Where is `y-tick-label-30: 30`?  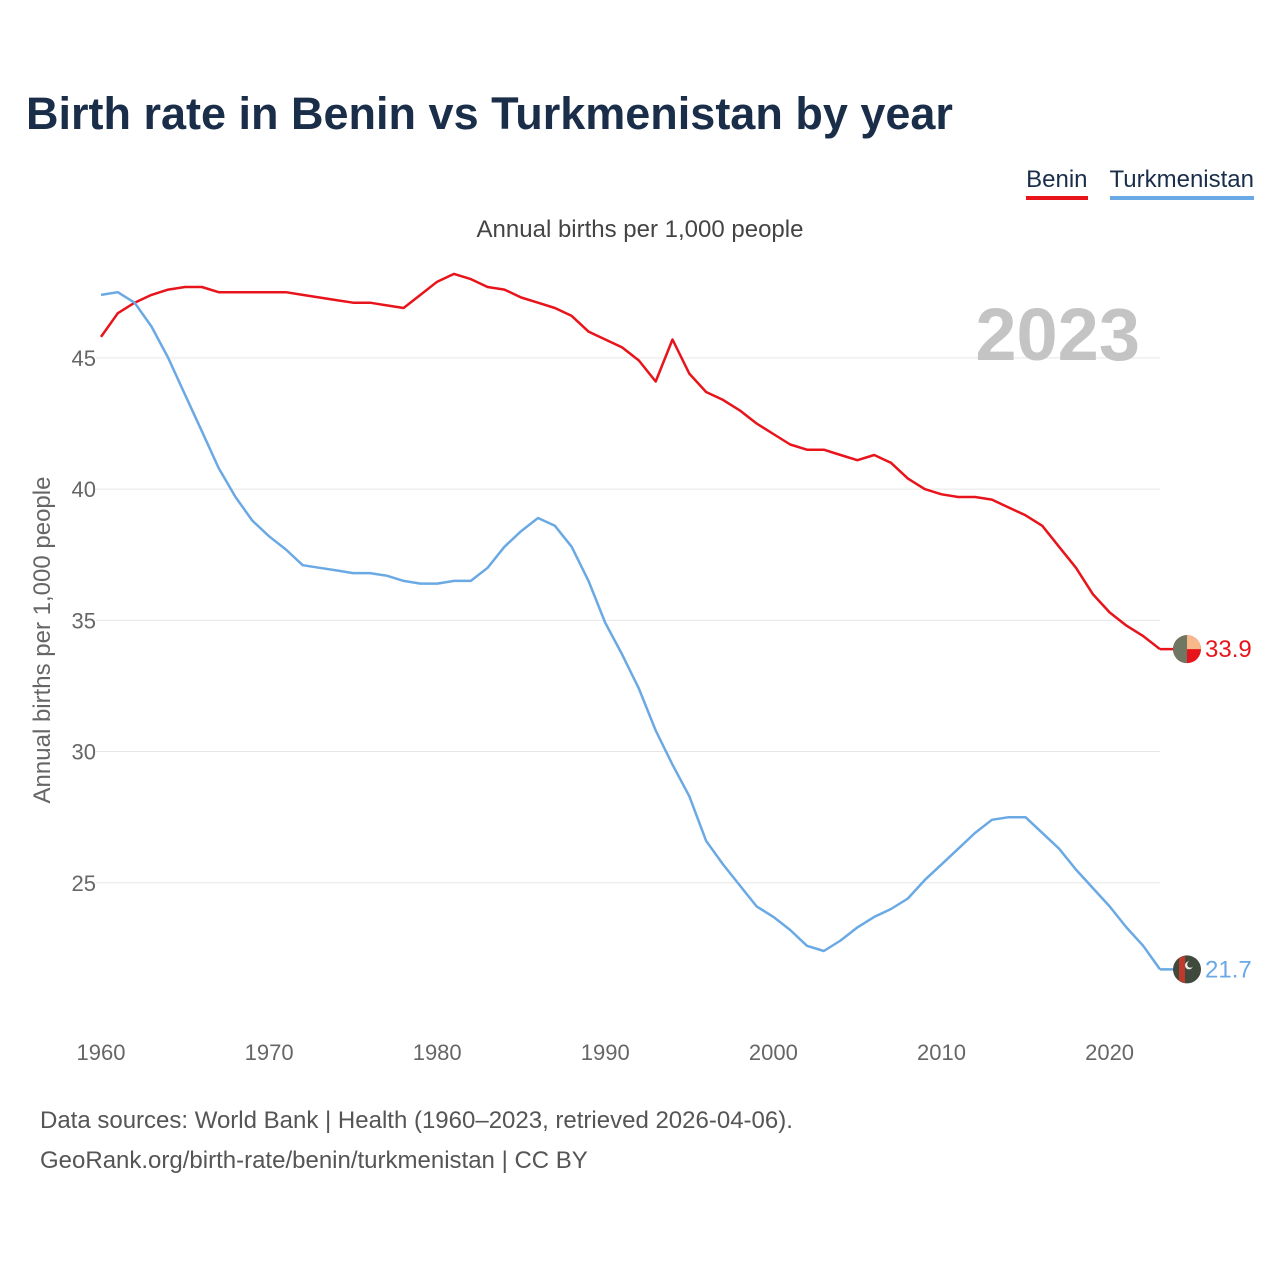 y-tick-label-30: 30 is located at coordinates (84, 752).